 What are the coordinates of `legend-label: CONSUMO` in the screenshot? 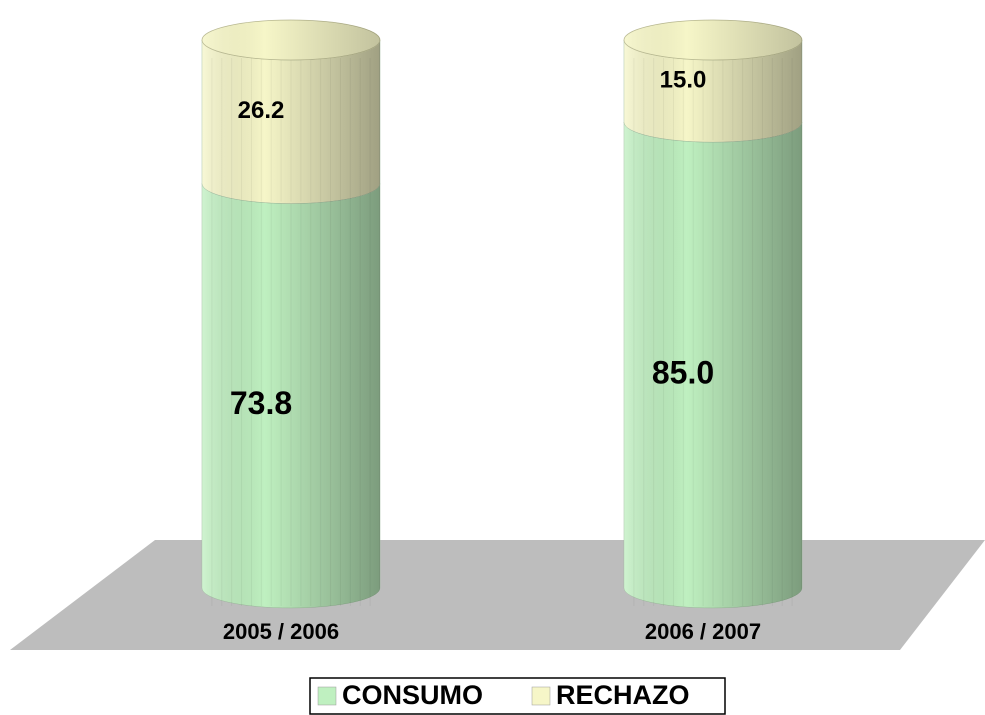 It's located at (412, 695).